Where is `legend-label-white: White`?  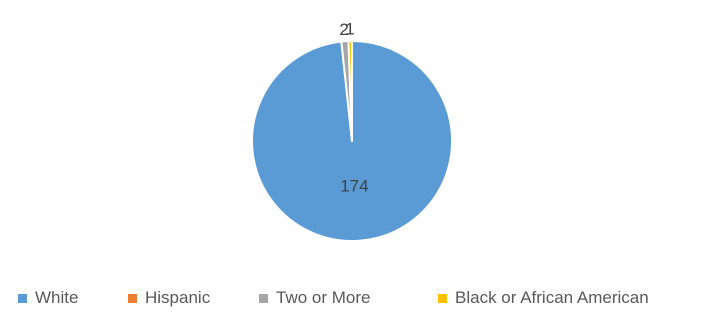 legend-label-white: White is located at coordinates (57, 297).